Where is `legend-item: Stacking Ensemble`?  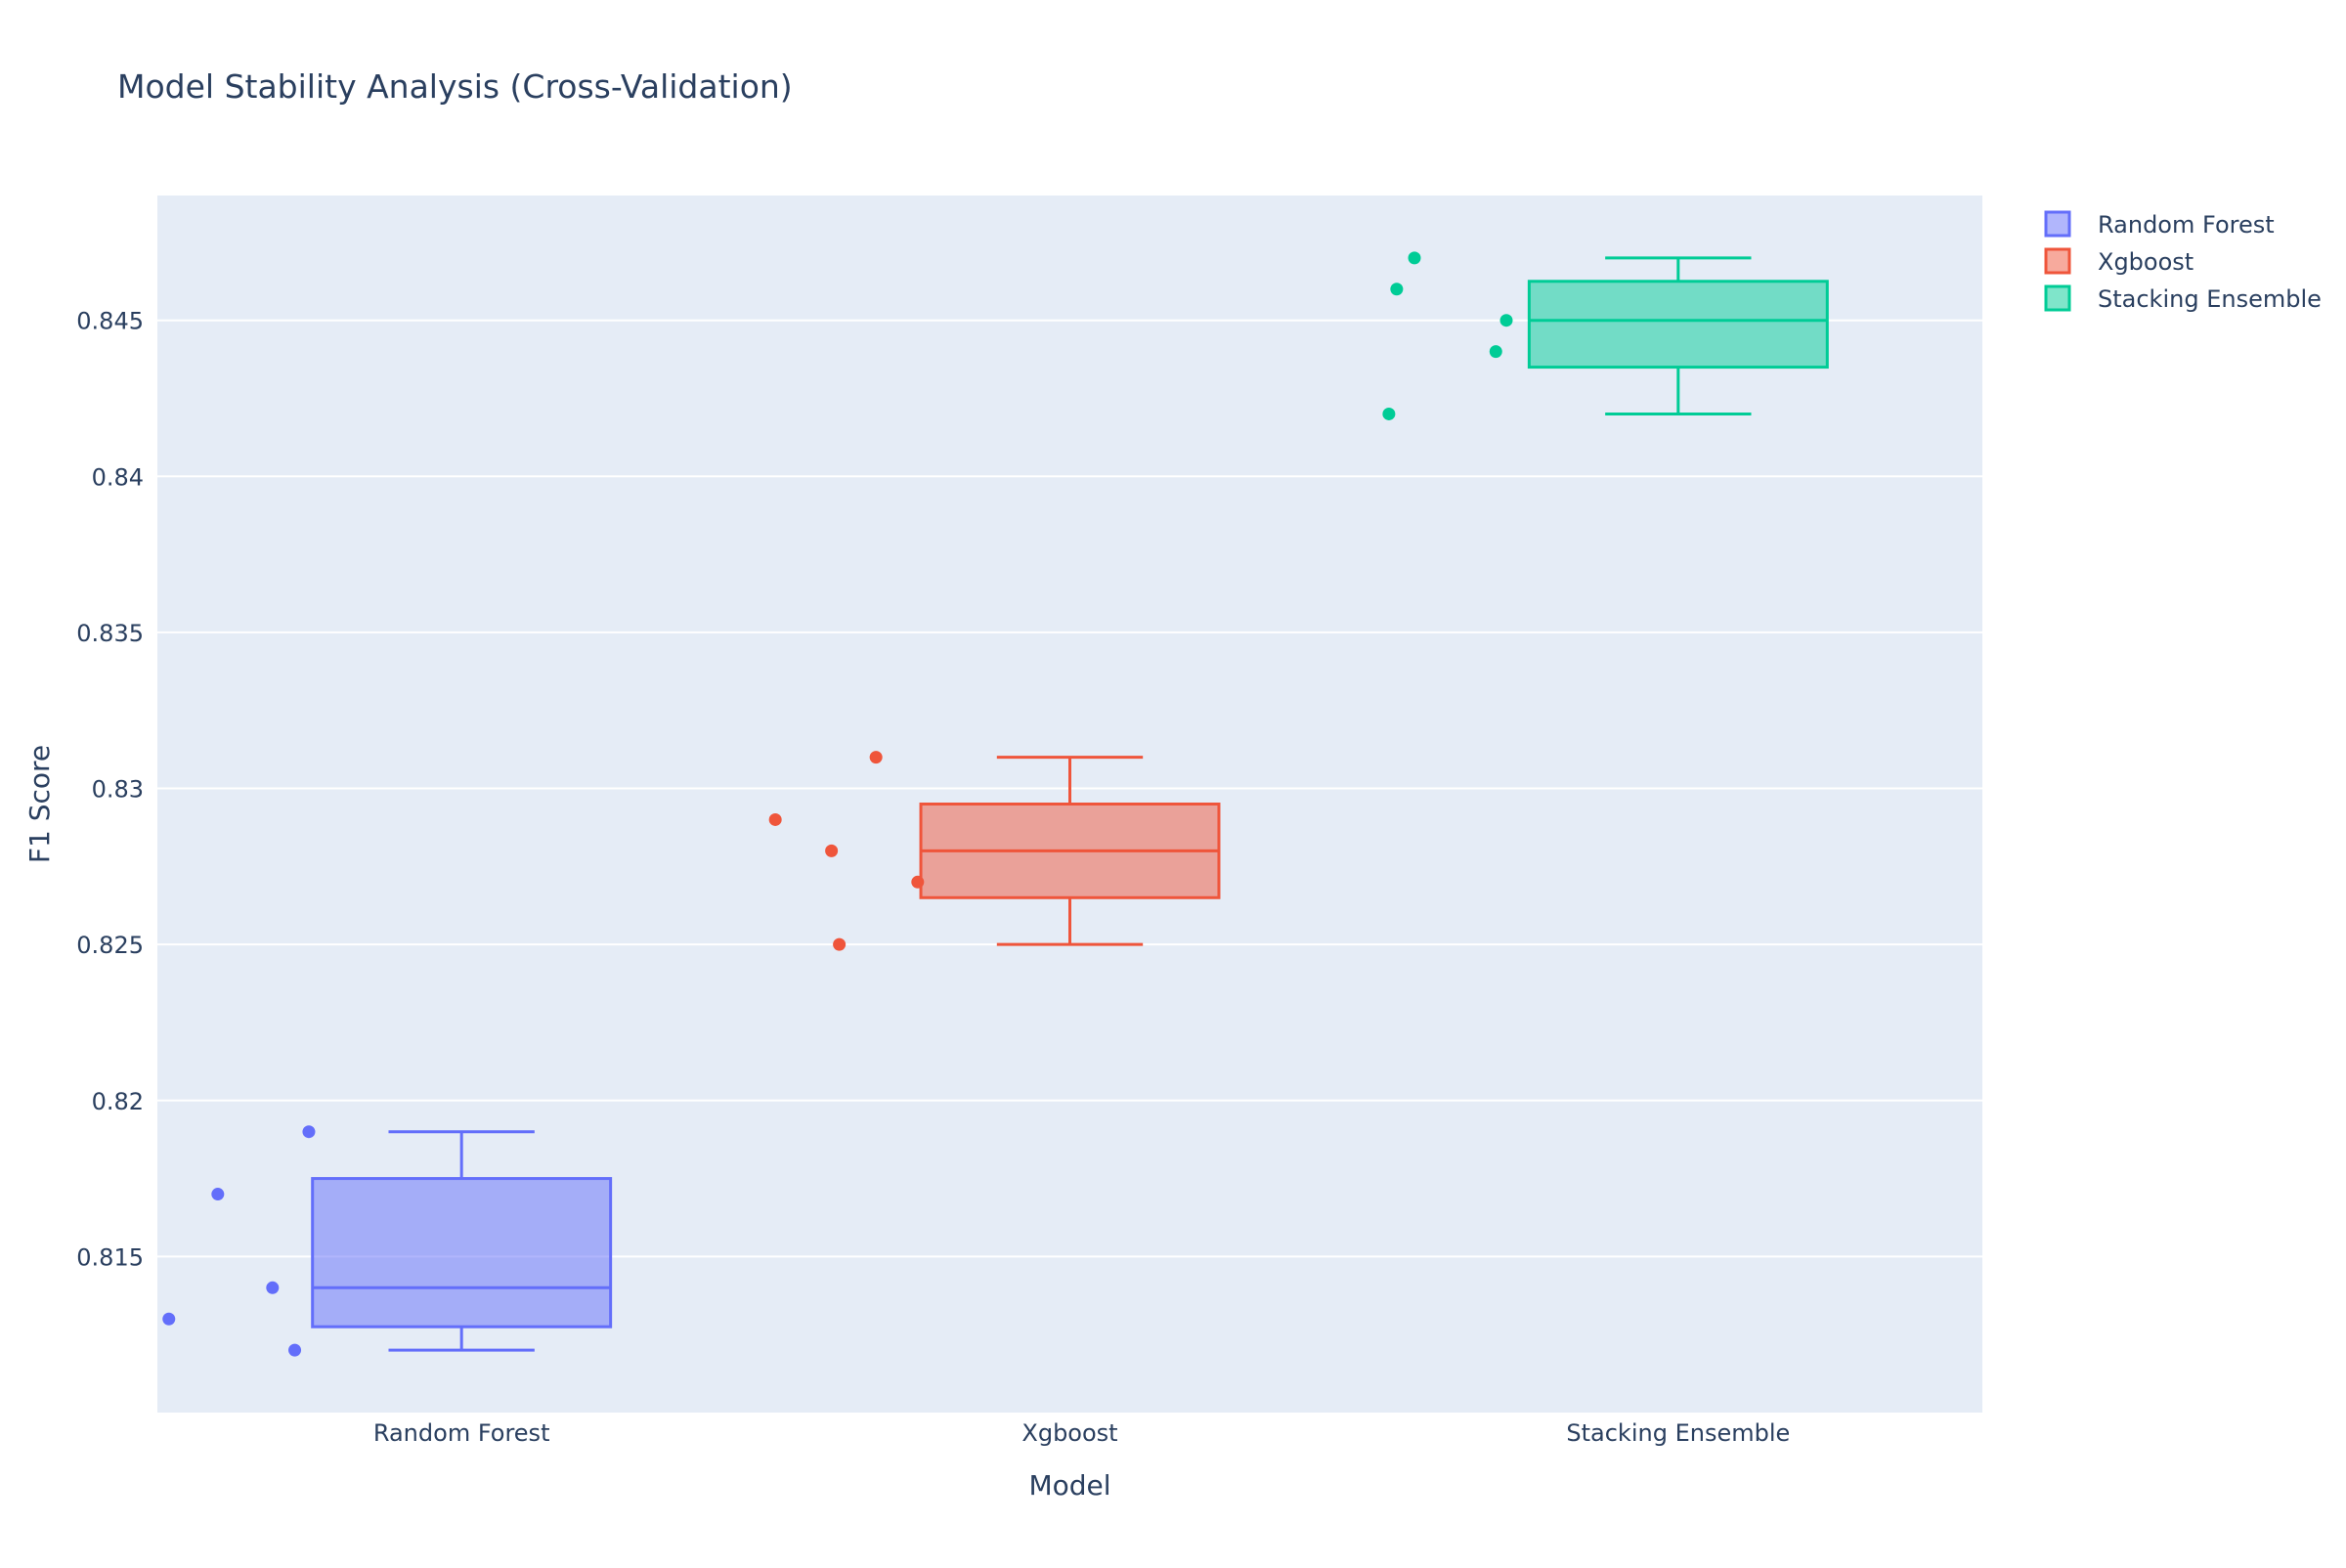 legend-item: Stacking Ensemble is located at coordinates (2183, 299).